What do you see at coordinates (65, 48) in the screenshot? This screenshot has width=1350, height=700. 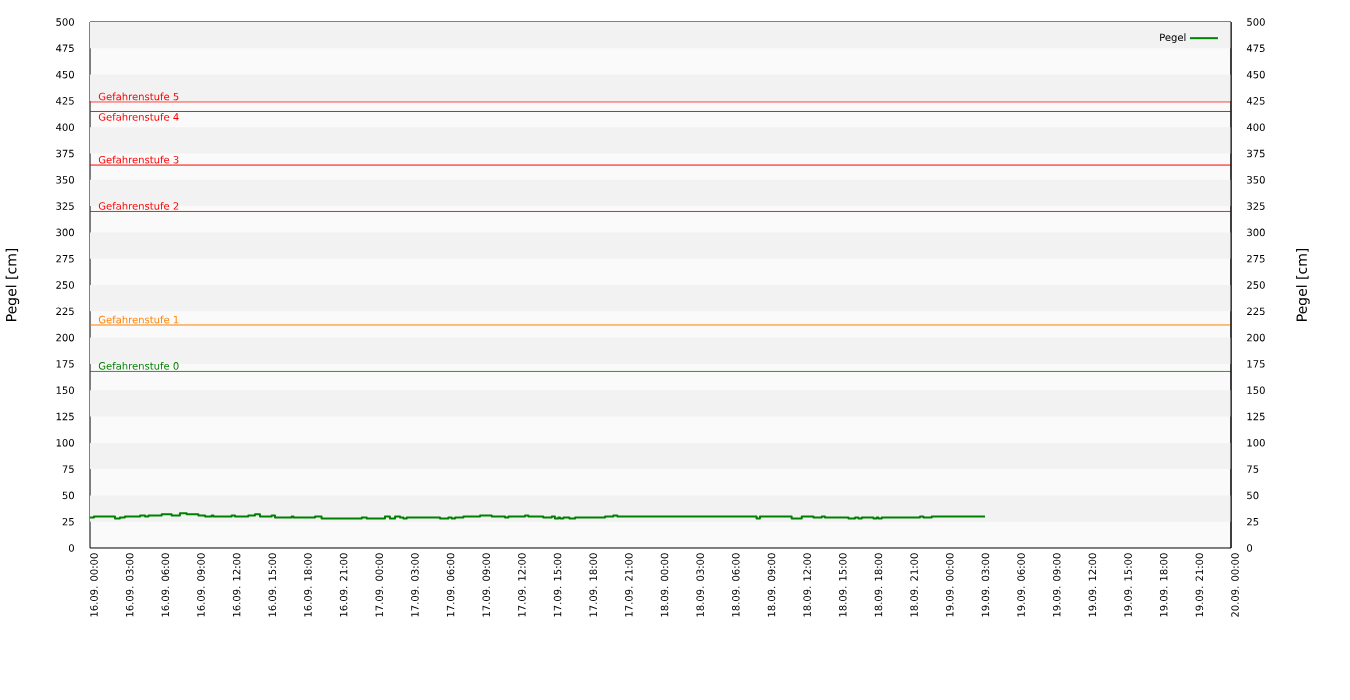 I see `y-tick-label: 475` at bounding box center [65, 48].